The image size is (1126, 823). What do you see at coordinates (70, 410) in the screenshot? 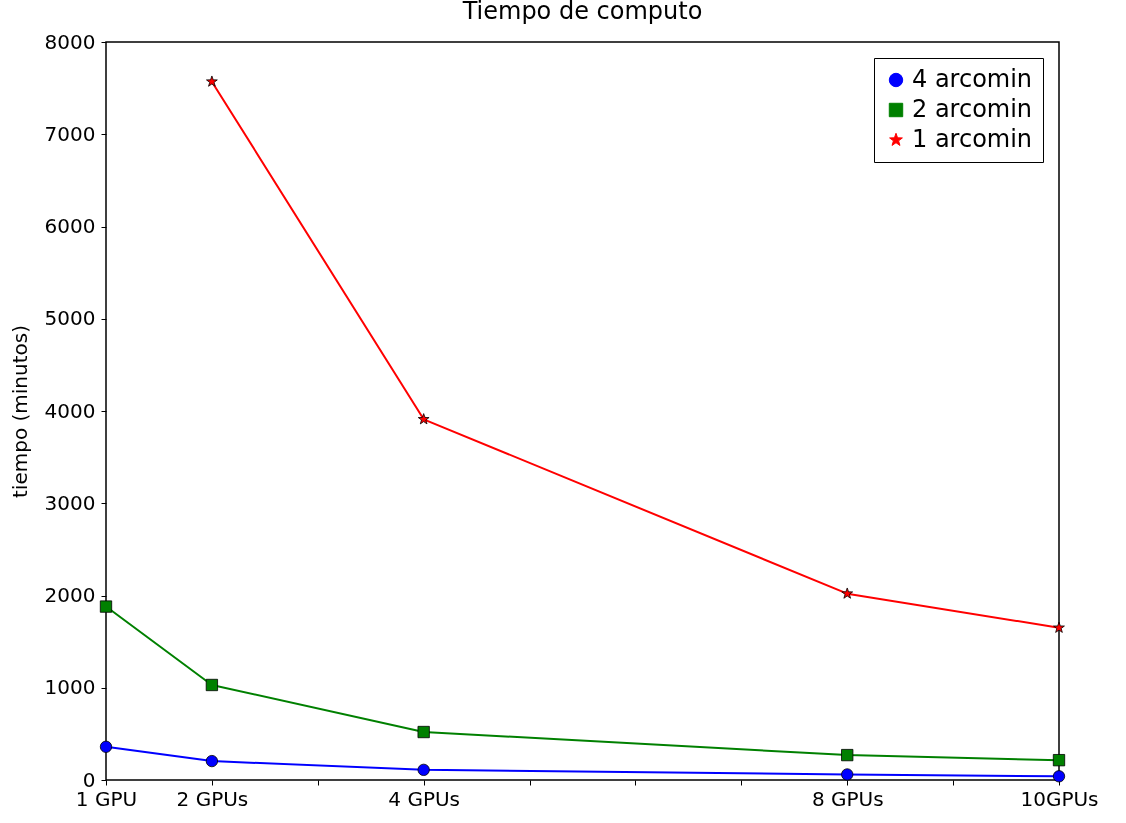
I see `y-tick-label: 4000` at bounding box center [70, 410].